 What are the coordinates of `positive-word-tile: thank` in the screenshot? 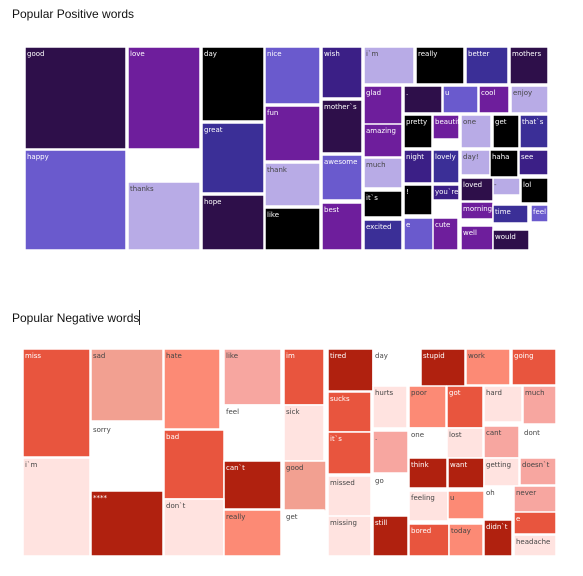 It's located at (292, 184).